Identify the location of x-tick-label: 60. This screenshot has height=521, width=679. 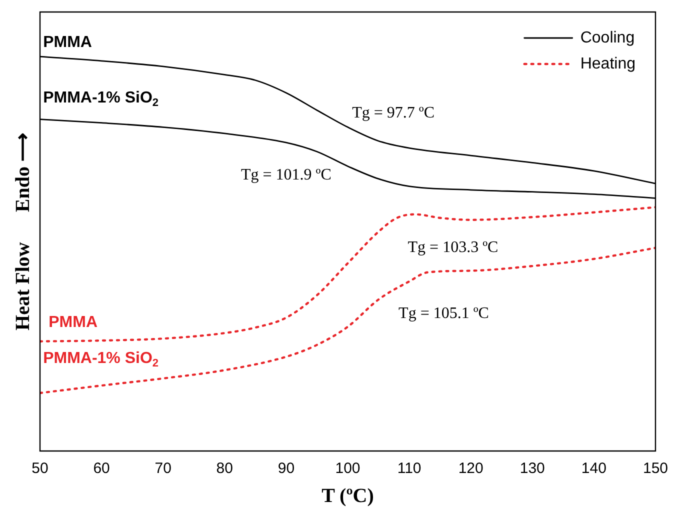
(101, 469).